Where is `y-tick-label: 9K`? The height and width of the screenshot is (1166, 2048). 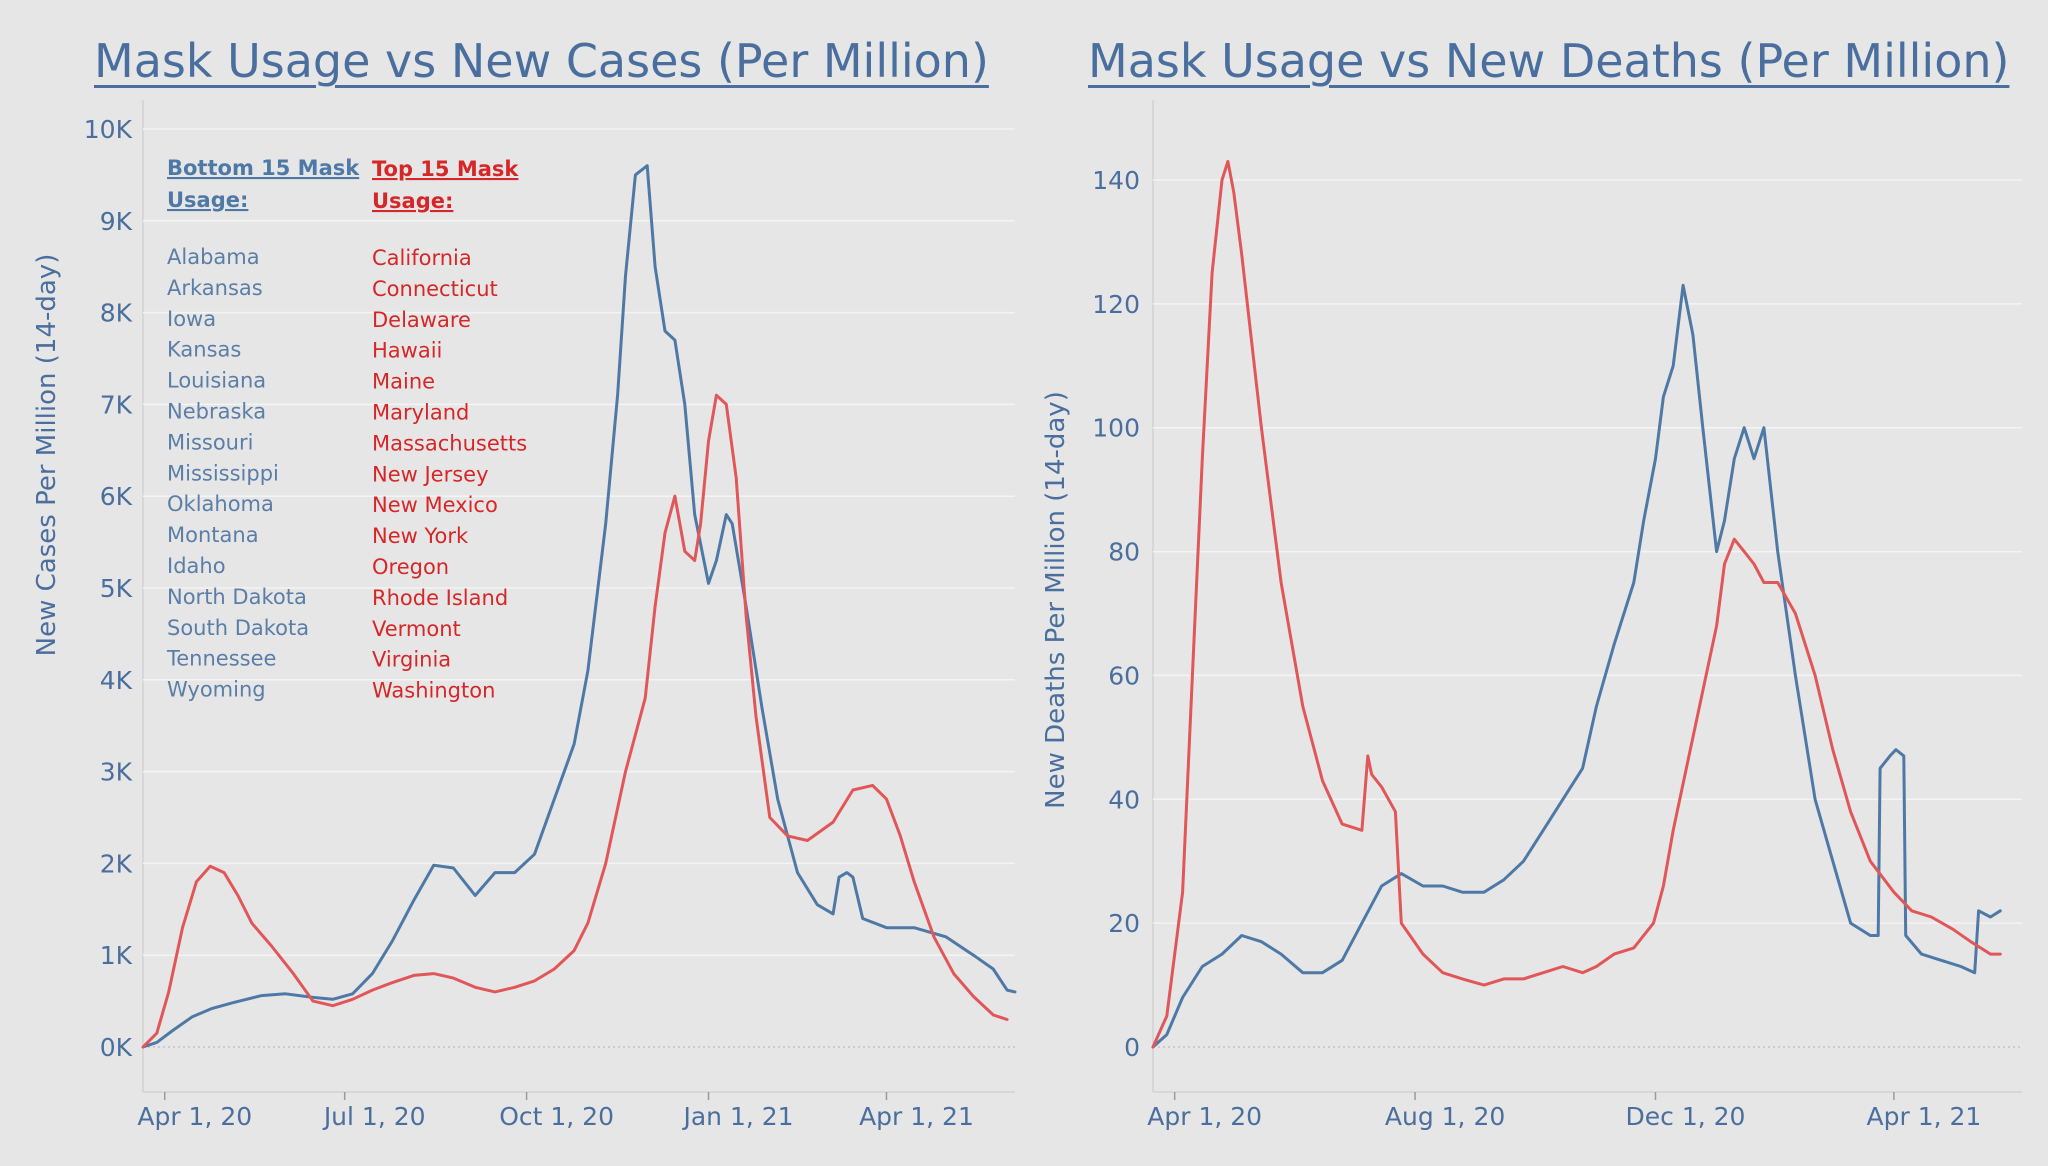
y-tick-label: 9K is located at coordinates (116, 221).